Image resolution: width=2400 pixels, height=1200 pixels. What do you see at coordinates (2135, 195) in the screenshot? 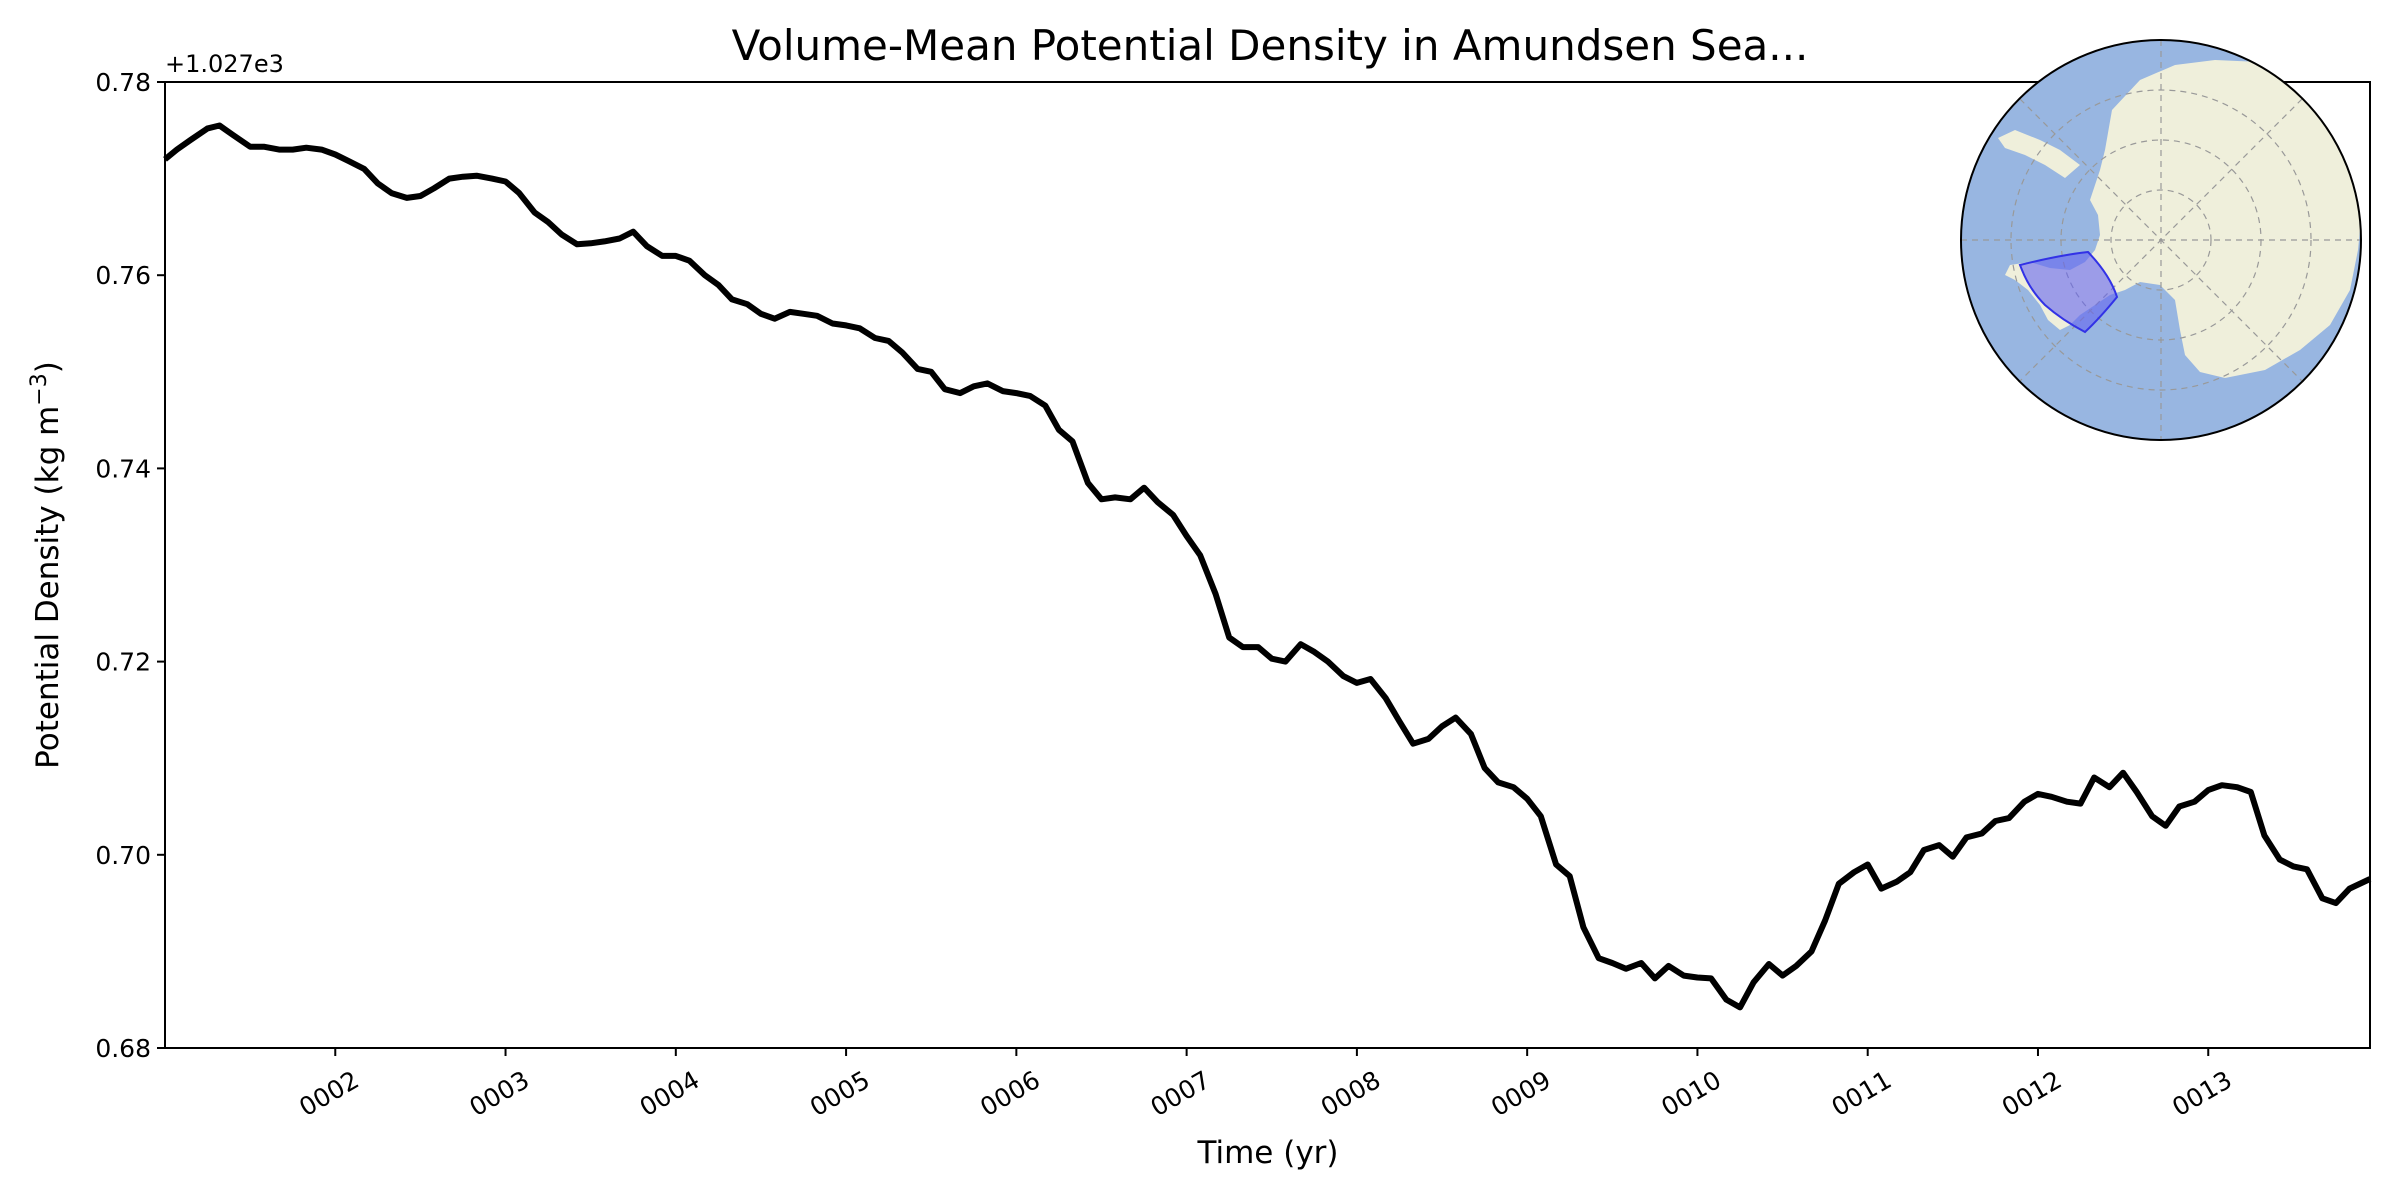
I see `map-ross-ice-shelf` at bounding box center [2135, 195].